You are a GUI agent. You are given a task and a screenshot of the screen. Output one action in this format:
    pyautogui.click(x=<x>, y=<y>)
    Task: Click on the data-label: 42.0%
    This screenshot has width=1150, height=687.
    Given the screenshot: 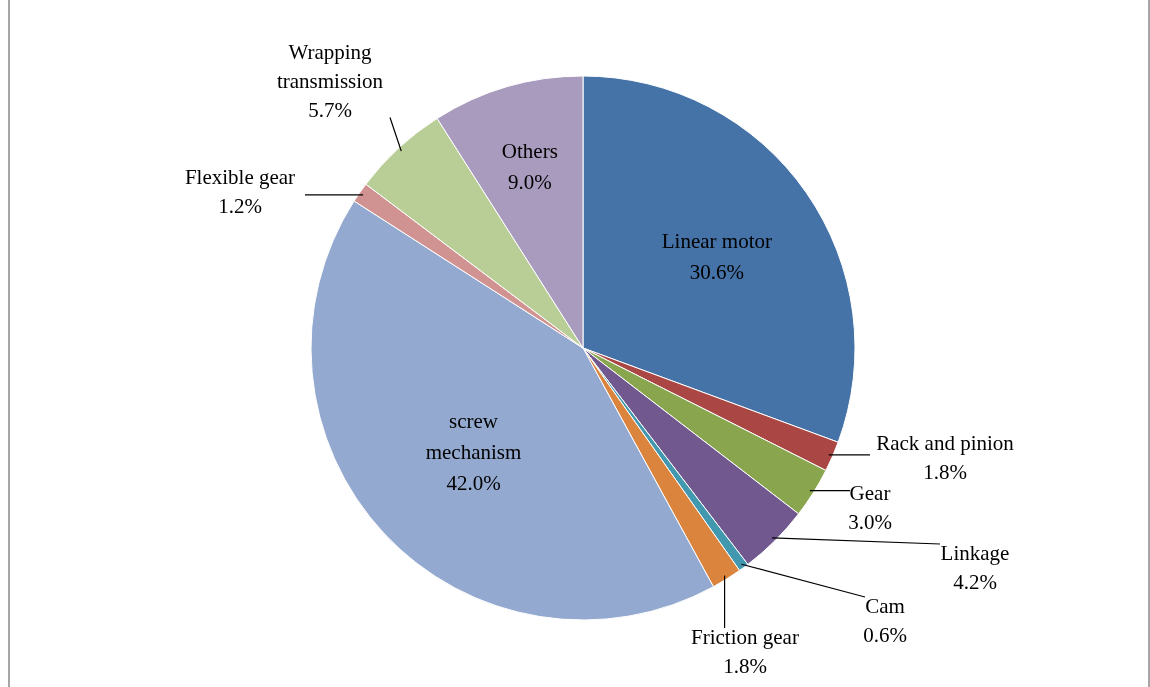 What is the action you would take?
    pyautogui.click(x=473, y=483)
    